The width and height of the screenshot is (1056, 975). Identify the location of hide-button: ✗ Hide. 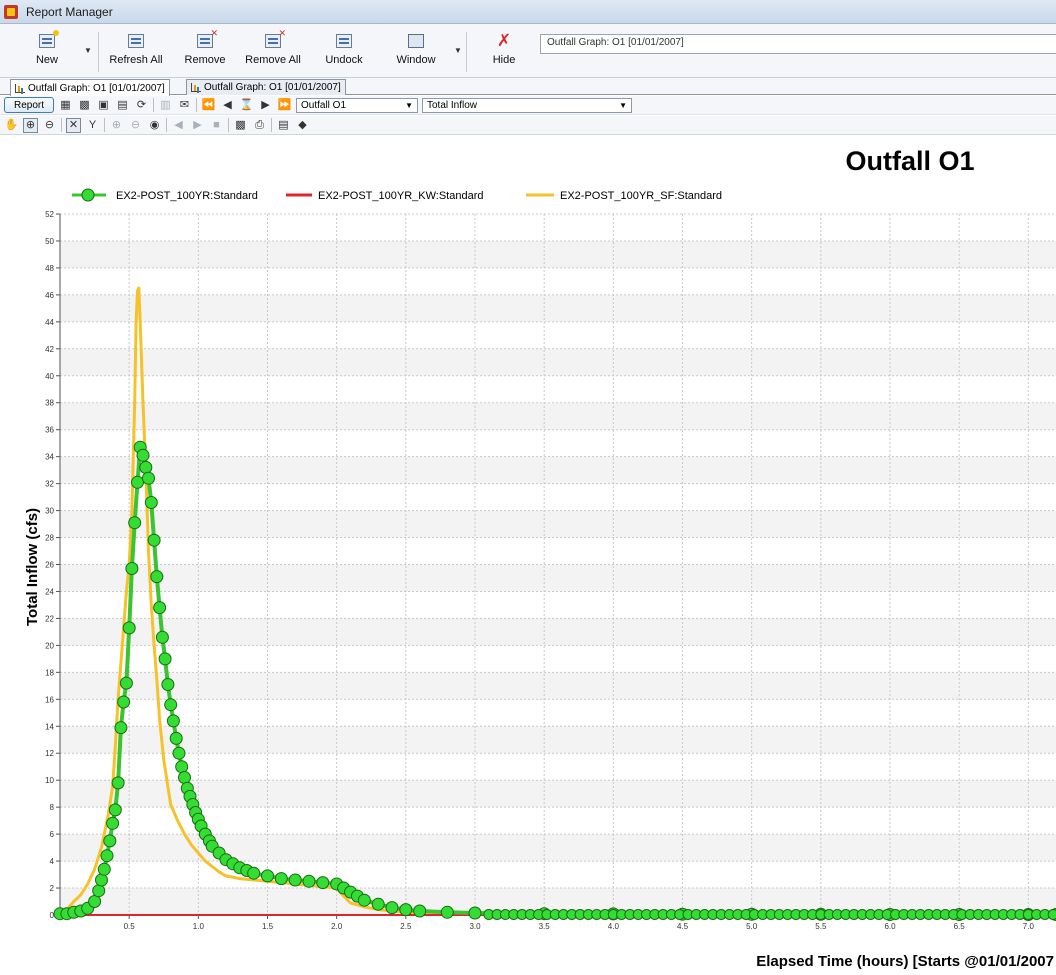
(504, 48).